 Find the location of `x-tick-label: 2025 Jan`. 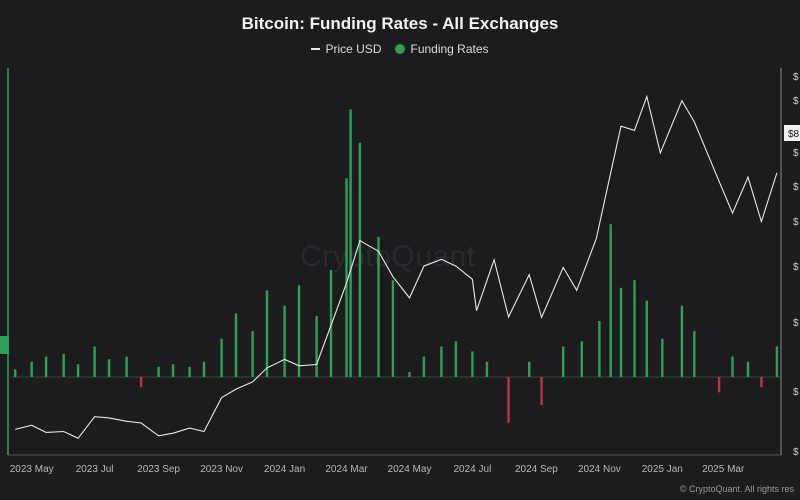

x-tick-label: 2025 Jan is located at coordinates (662, 469).